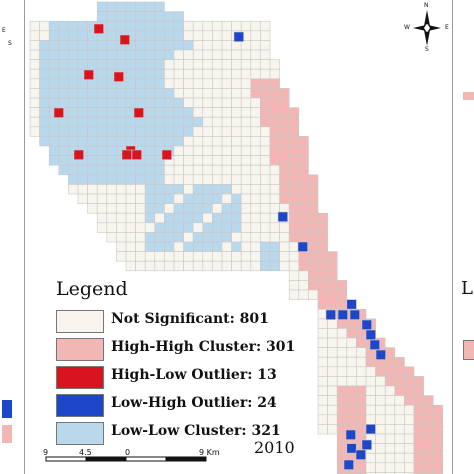  What do you see at coordinates (126, 459) in the screenshot?
I see `scale-bar` at bounding box center [126, 459].